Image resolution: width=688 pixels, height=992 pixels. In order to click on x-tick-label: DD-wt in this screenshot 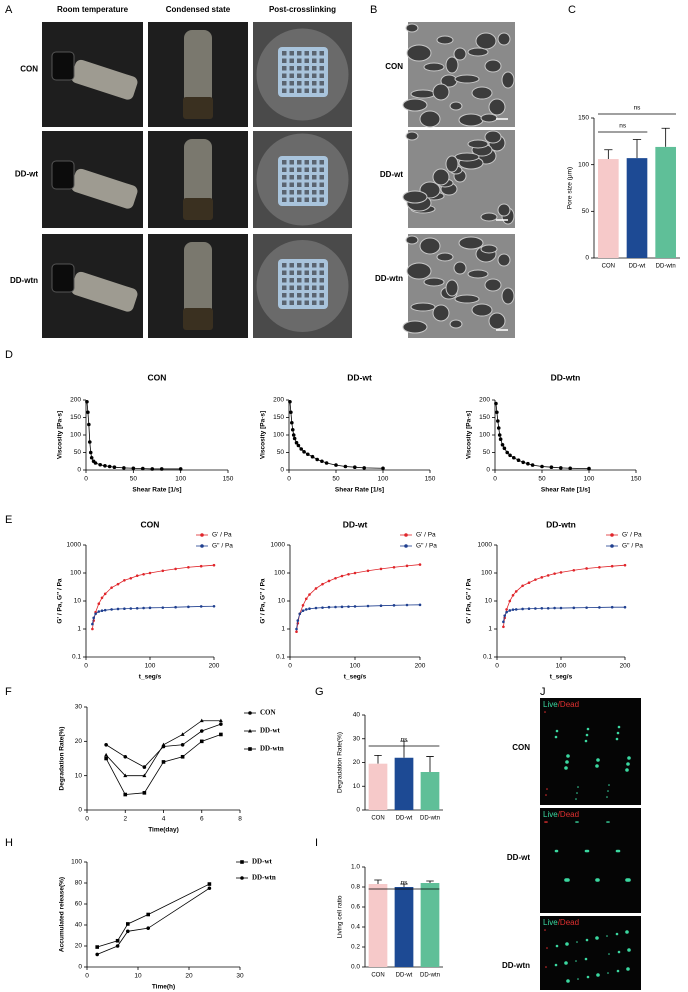, I will do `click(404, 819)`.